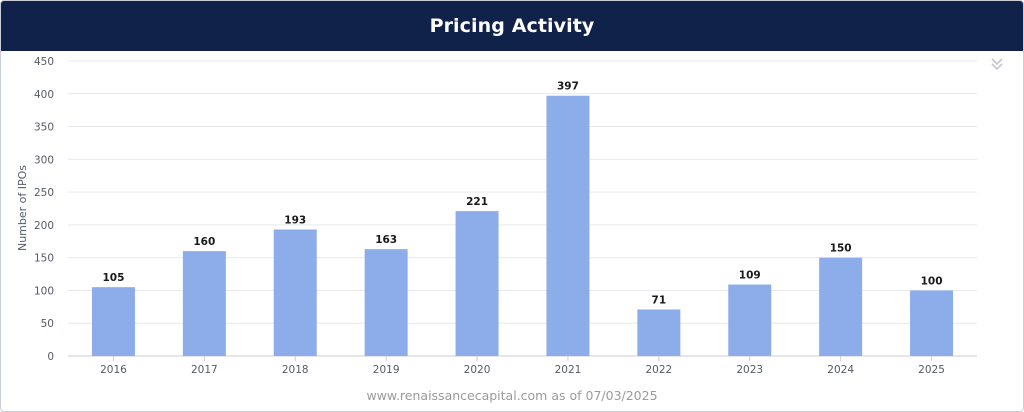 This screenshot has width=1024, height=412. Describe the element at coordinates (568, 87) in the screenshot. I see `data-label: 397` at that location.